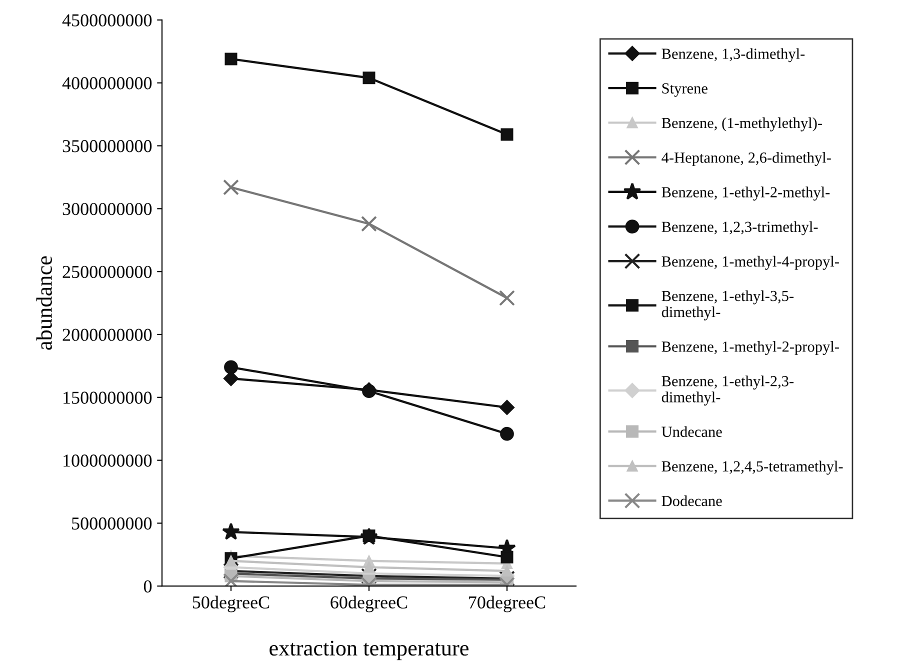  What do you see at coordinates (107, 334) in the screenshot?
I see `y-tick-label: 2000000000` at bounding box center [107, 334].